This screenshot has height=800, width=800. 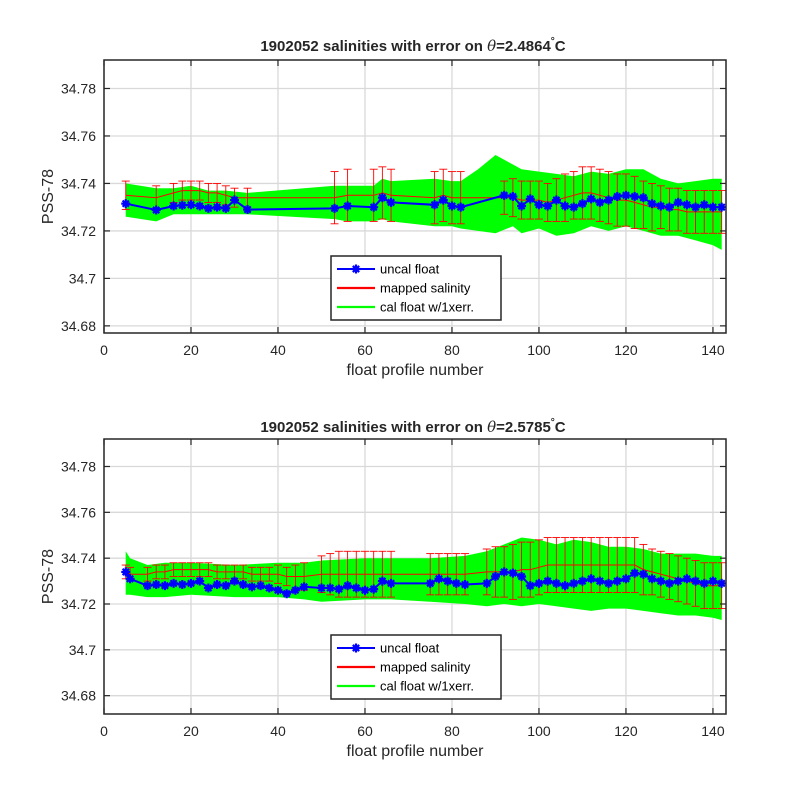 What do you see at coordinates (78, 326) in the screenshot?
I see `y-tick-label: 34.68` at bounding box center [78, 326].